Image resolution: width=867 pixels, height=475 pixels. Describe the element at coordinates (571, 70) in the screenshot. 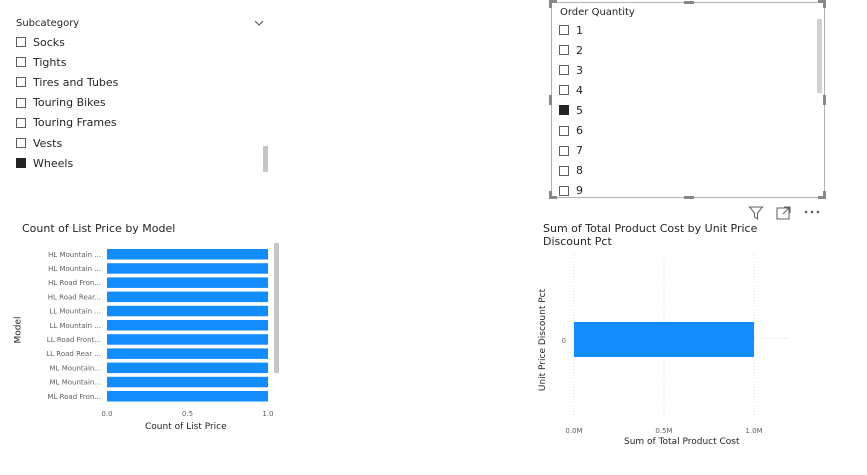

I see `order-quantity-item: 3` at that location.